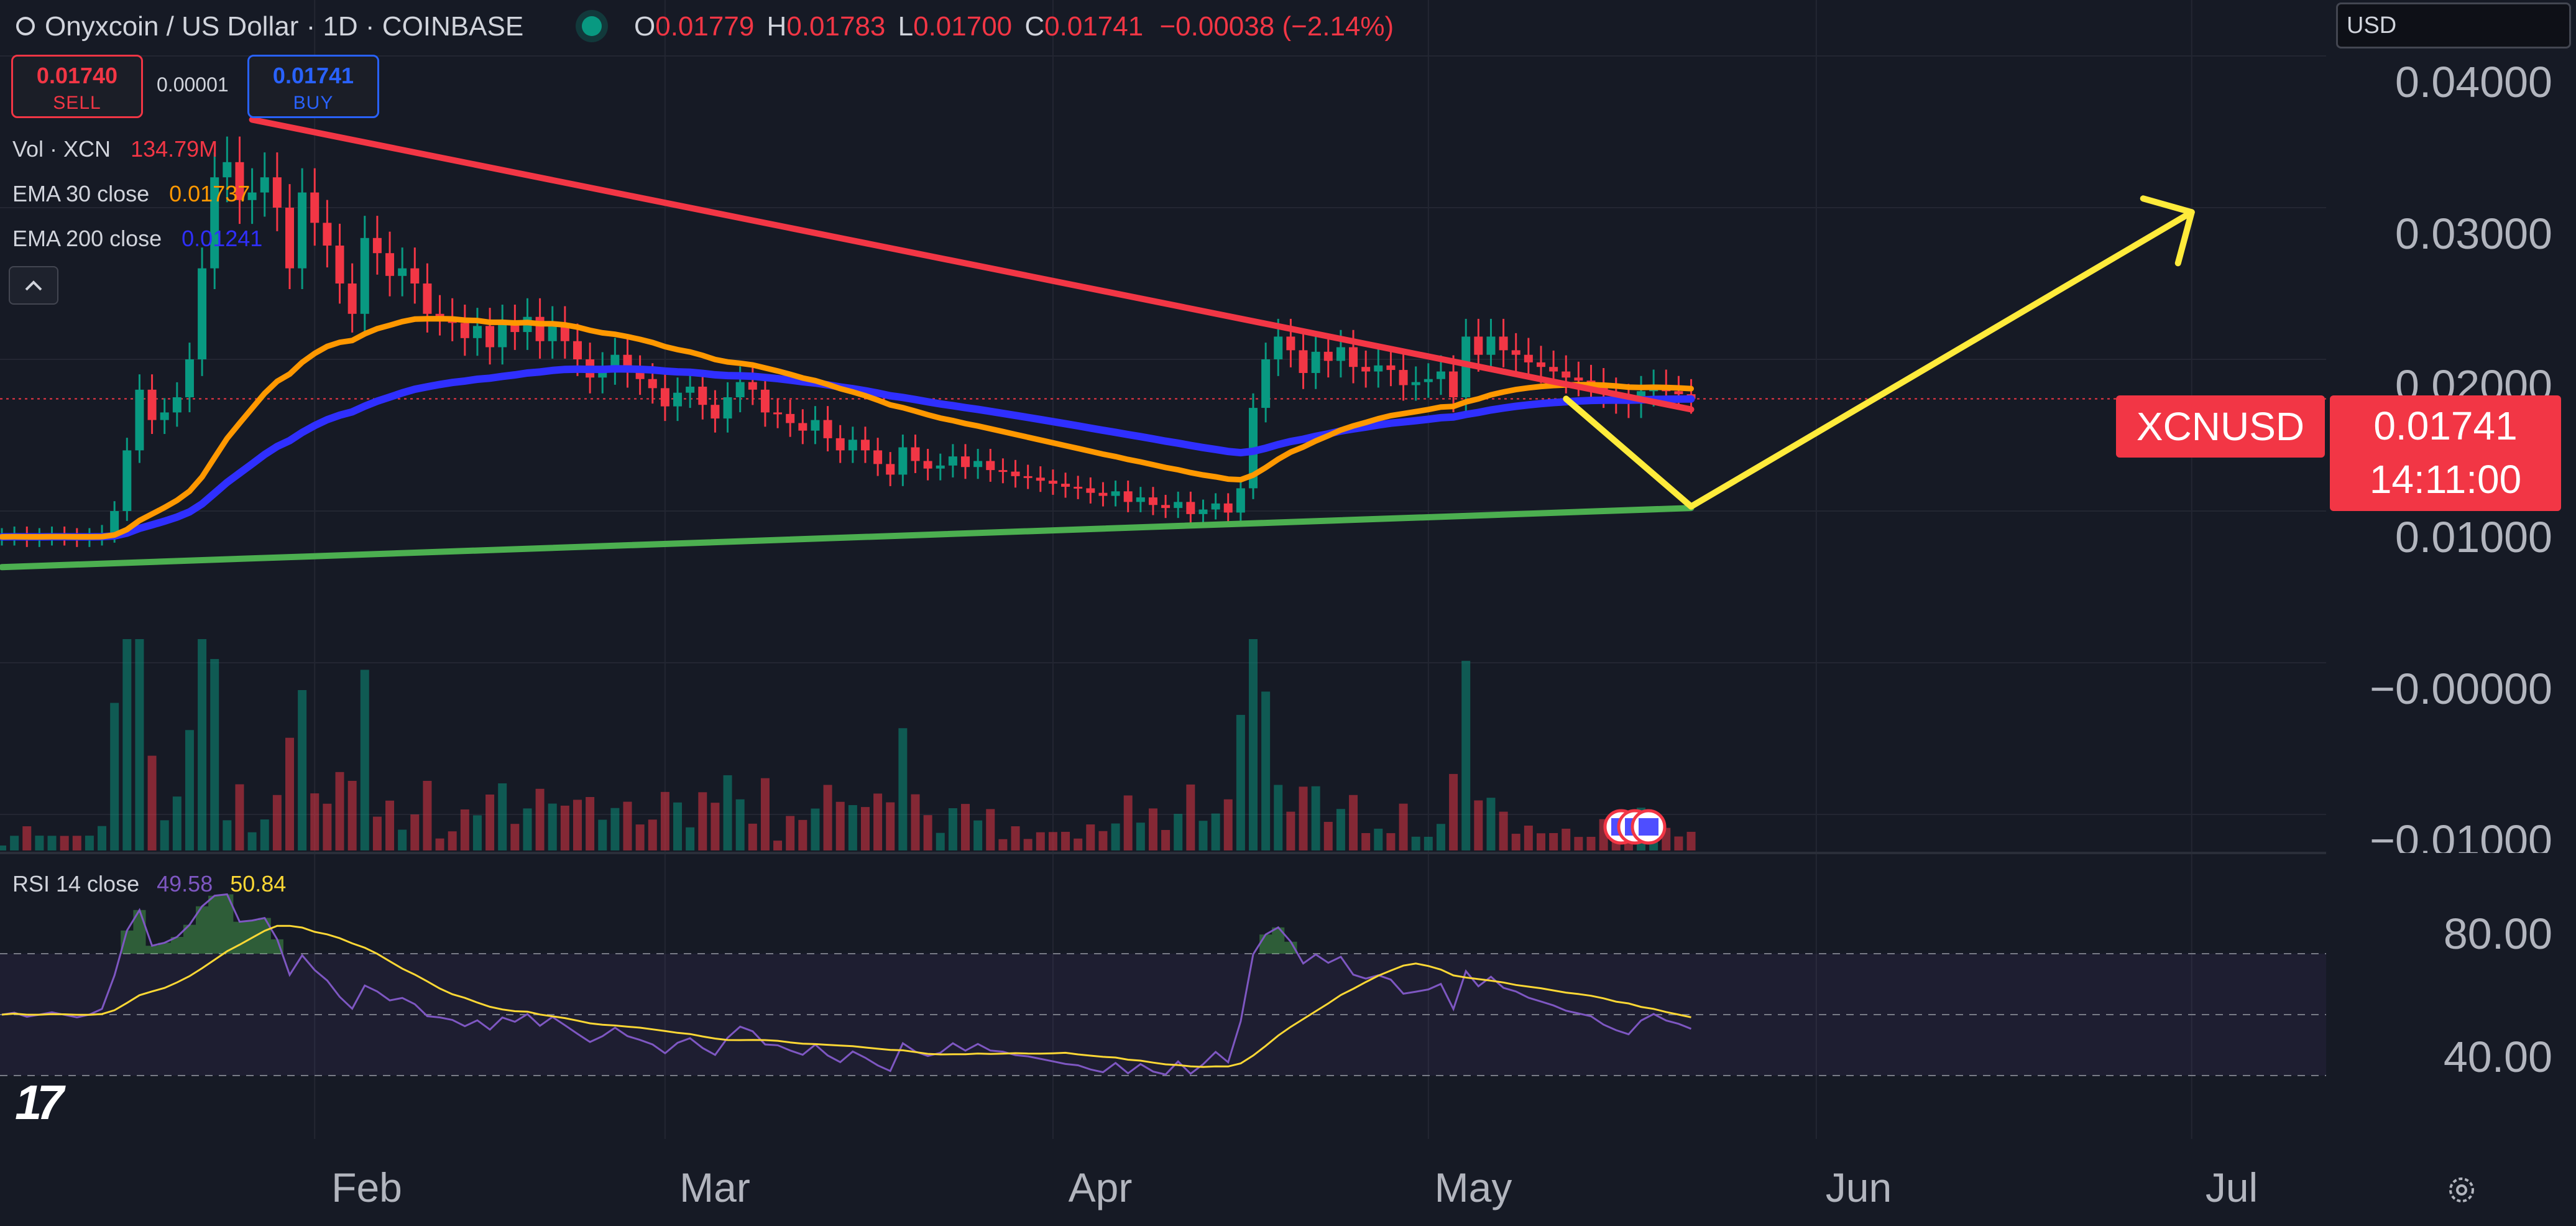  I want to click on rsi-line, so click(846, 985).